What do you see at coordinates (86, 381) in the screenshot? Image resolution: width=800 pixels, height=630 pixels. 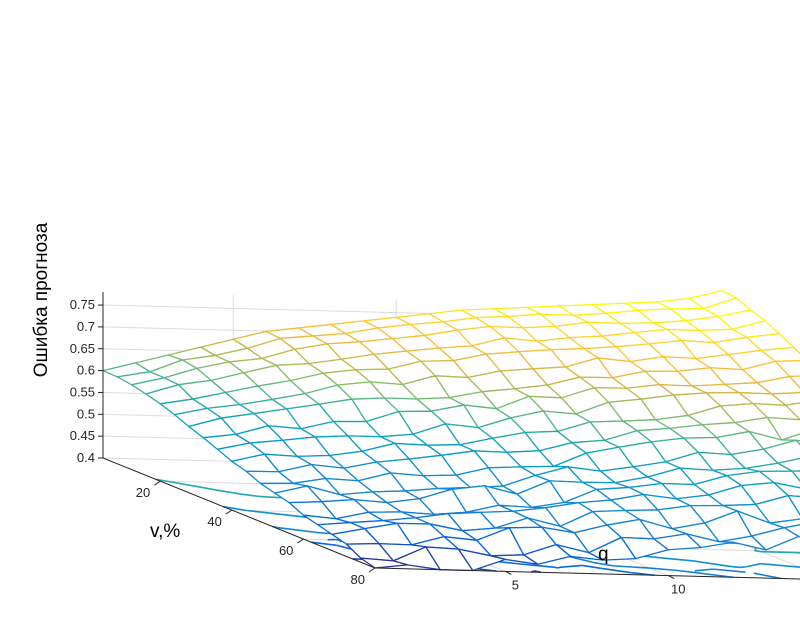 I see `z-tick-labels: 0.4 0.45 0.5 0.55 0.6 0.65 0.7 0.75` at bounding box center [86, 381].